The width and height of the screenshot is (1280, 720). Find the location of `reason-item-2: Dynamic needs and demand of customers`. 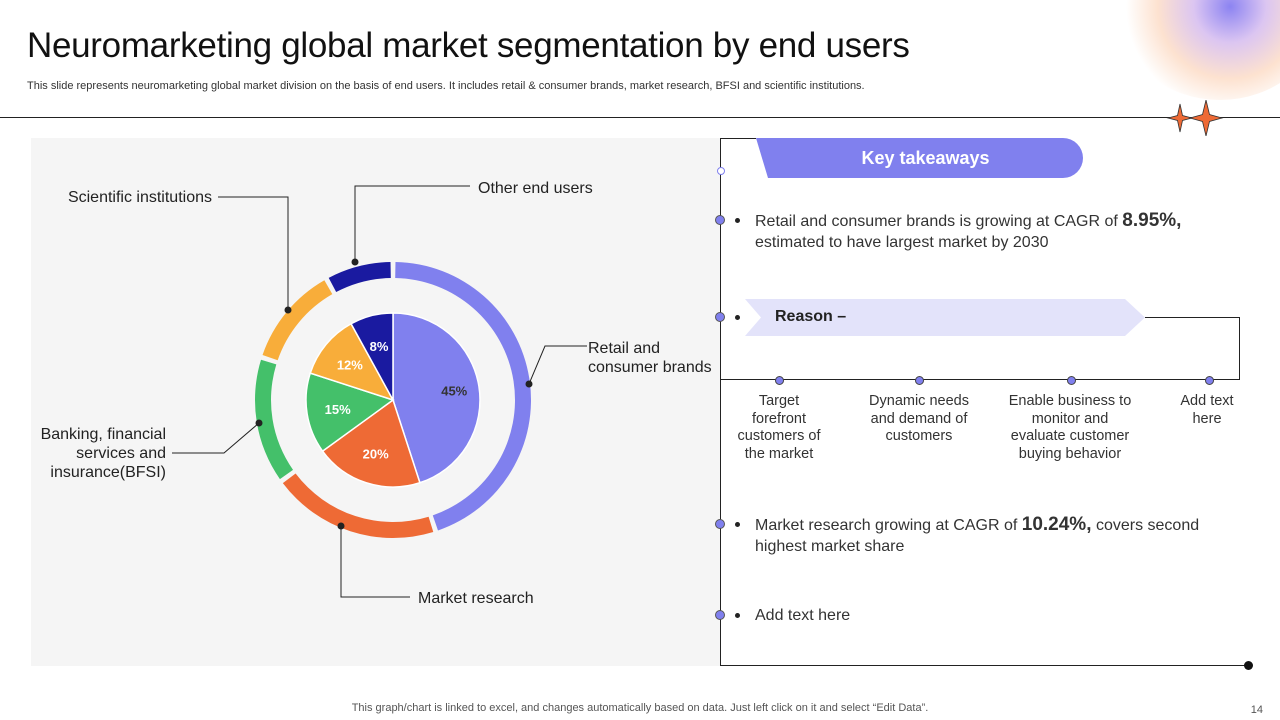

reason-item-2: Dynamic needs and demand of customers is located at coordinates (919, 418).